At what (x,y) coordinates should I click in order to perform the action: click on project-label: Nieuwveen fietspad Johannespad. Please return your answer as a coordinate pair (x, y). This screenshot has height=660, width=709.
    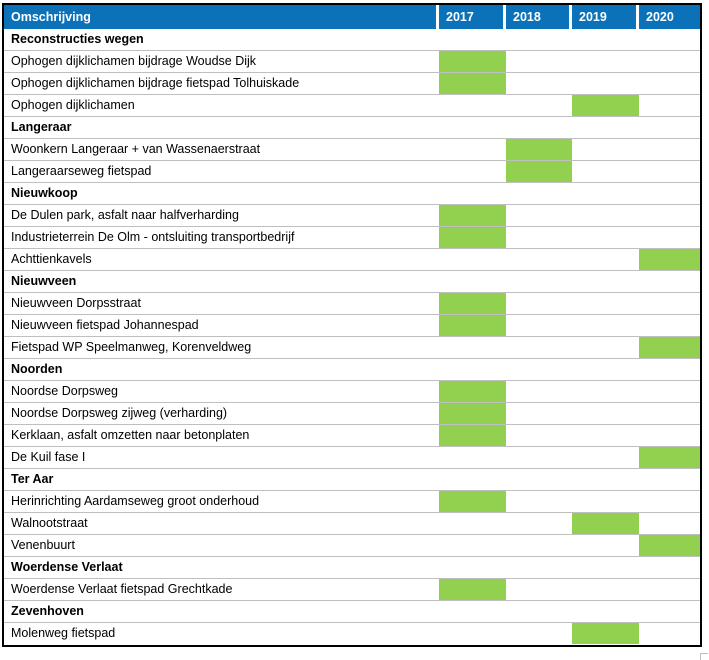
    Looking at the image, I should click on (105, 325).